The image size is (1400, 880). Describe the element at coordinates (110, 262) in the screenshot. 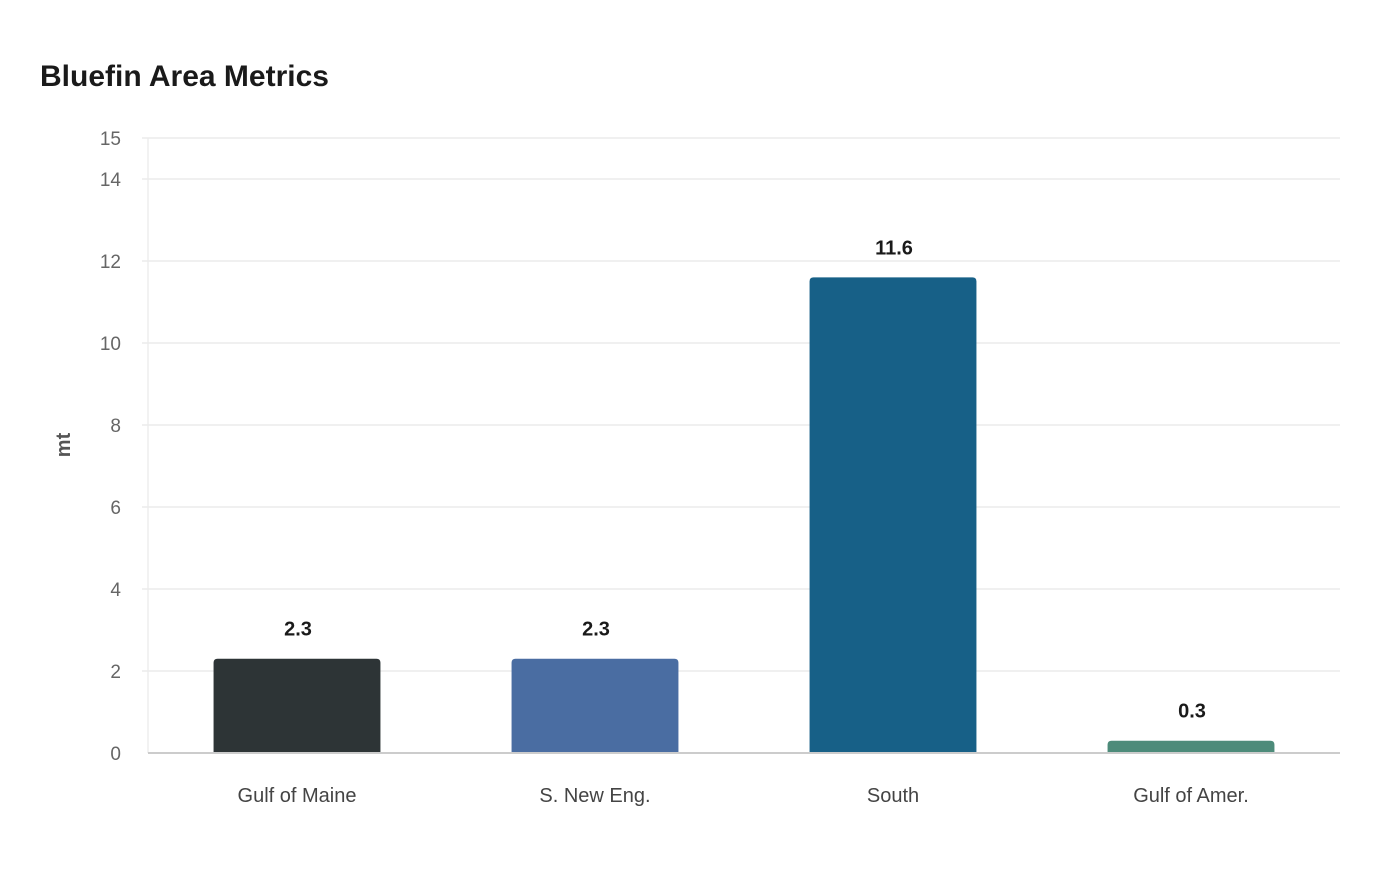

I see `y-tick-label: 12` at that location.